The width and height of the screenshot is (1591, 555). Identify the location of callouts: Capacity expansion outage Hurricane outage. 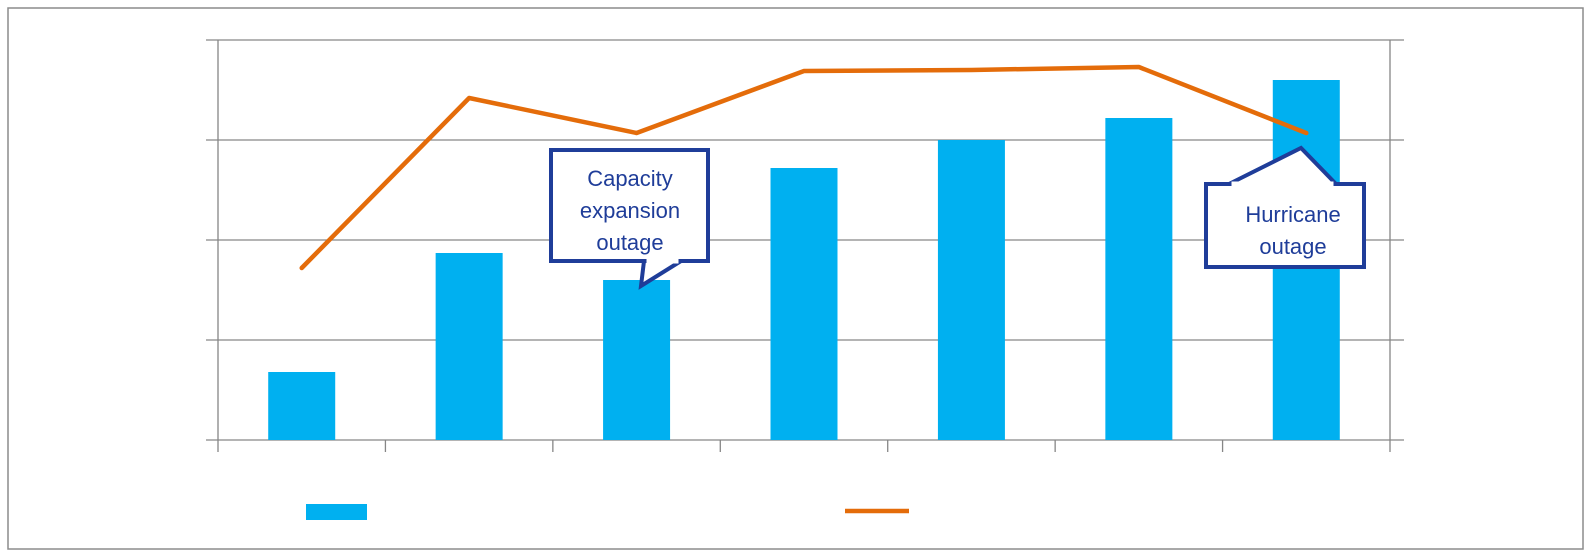
(957, 217).